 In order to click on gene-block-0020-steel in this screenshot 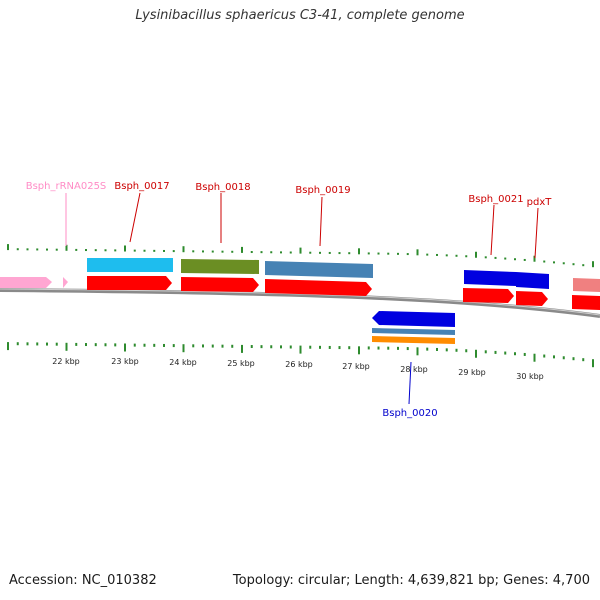, I will do `click(413, 331)`.